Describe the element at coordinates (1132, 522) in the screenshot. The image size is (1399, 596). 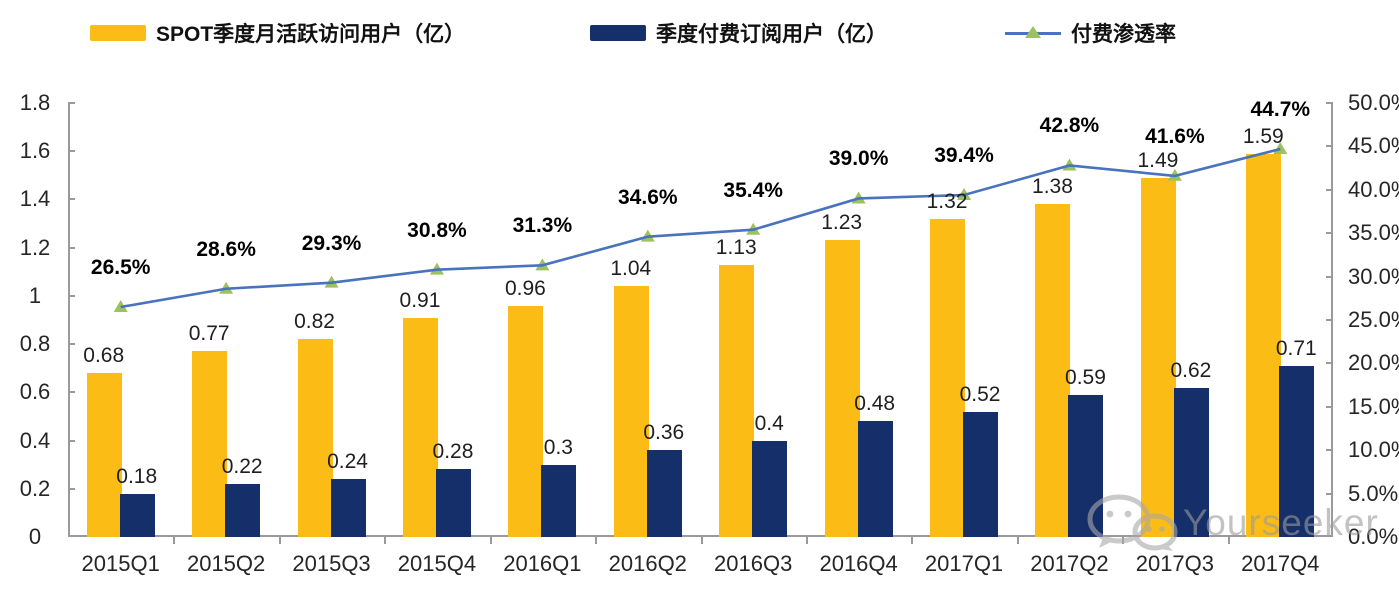
I see `wechat-icon` at that location.